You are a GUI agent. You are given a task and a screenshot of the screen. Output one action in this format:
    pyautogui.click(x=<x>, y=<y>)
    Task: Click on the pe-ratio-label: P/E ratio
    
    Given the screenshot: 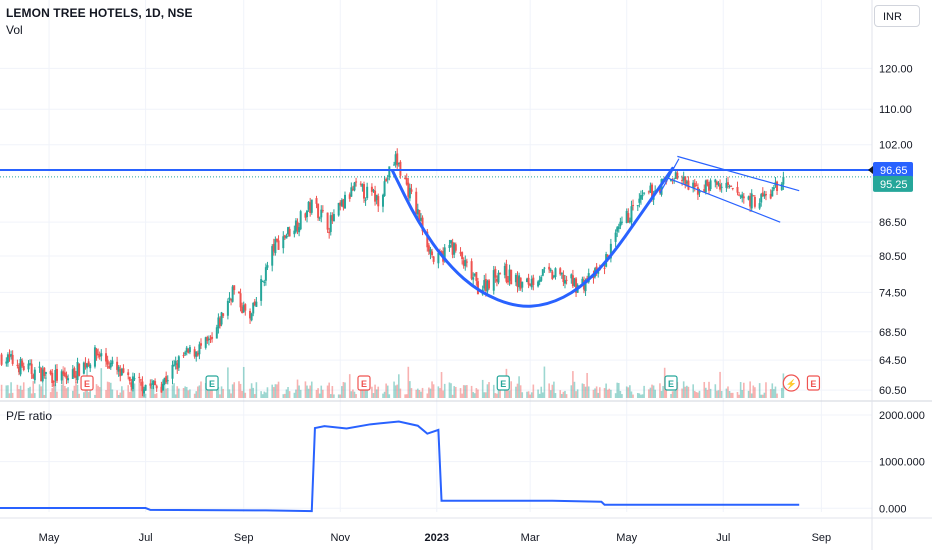 What is the action you would take?
    pyautogui.click(x=29, y=416)
    